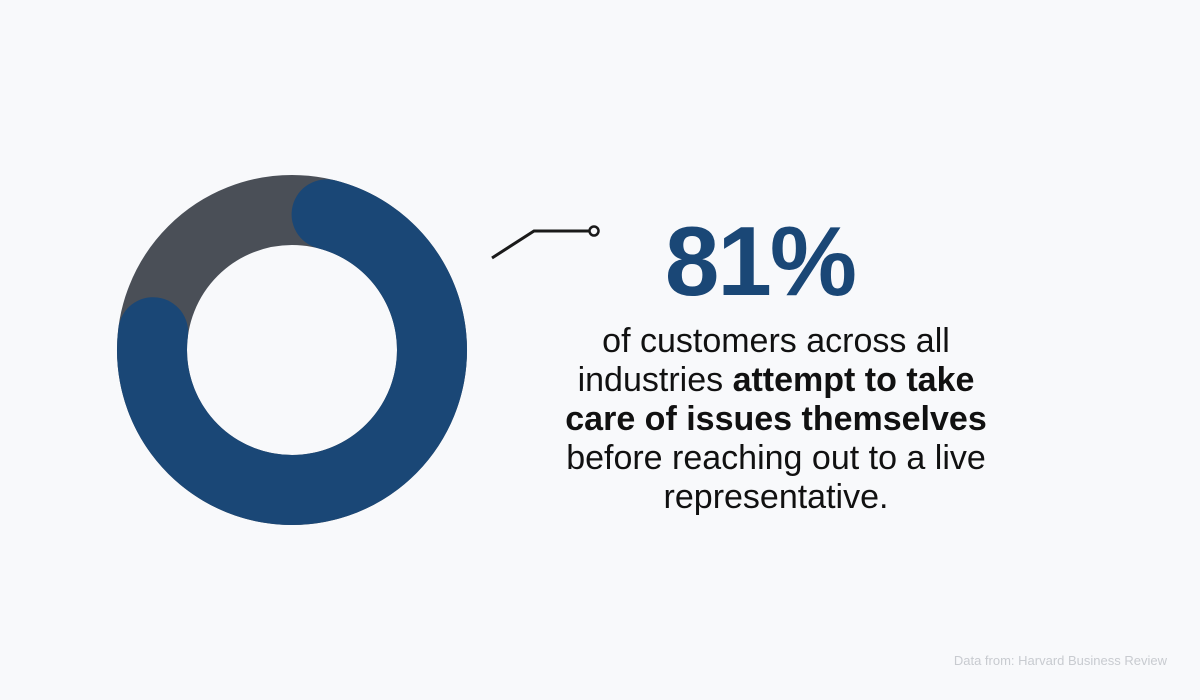 This screenshot has width=1200, height=700. What do you see at coordinates (292, 352) in the screenshot?
I see `donut-slice-main` at bounding box center [292, 352].